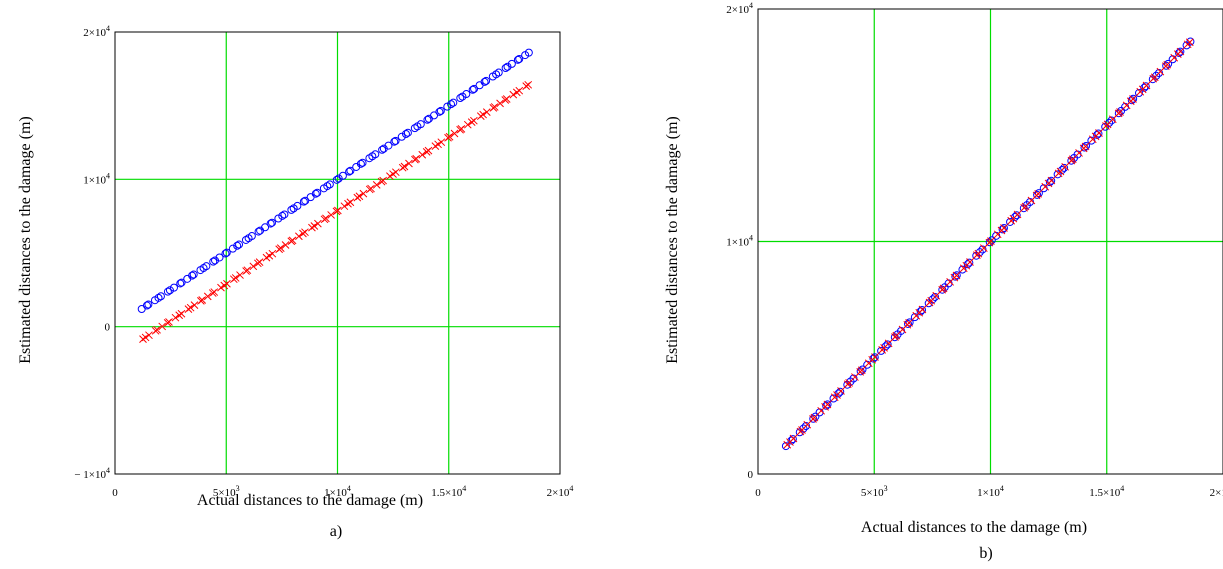  Describe the element at coordinates (25, 239) in the screenshot. I see `y-axis-label: Estimated distances to the damage (m)` at that location.